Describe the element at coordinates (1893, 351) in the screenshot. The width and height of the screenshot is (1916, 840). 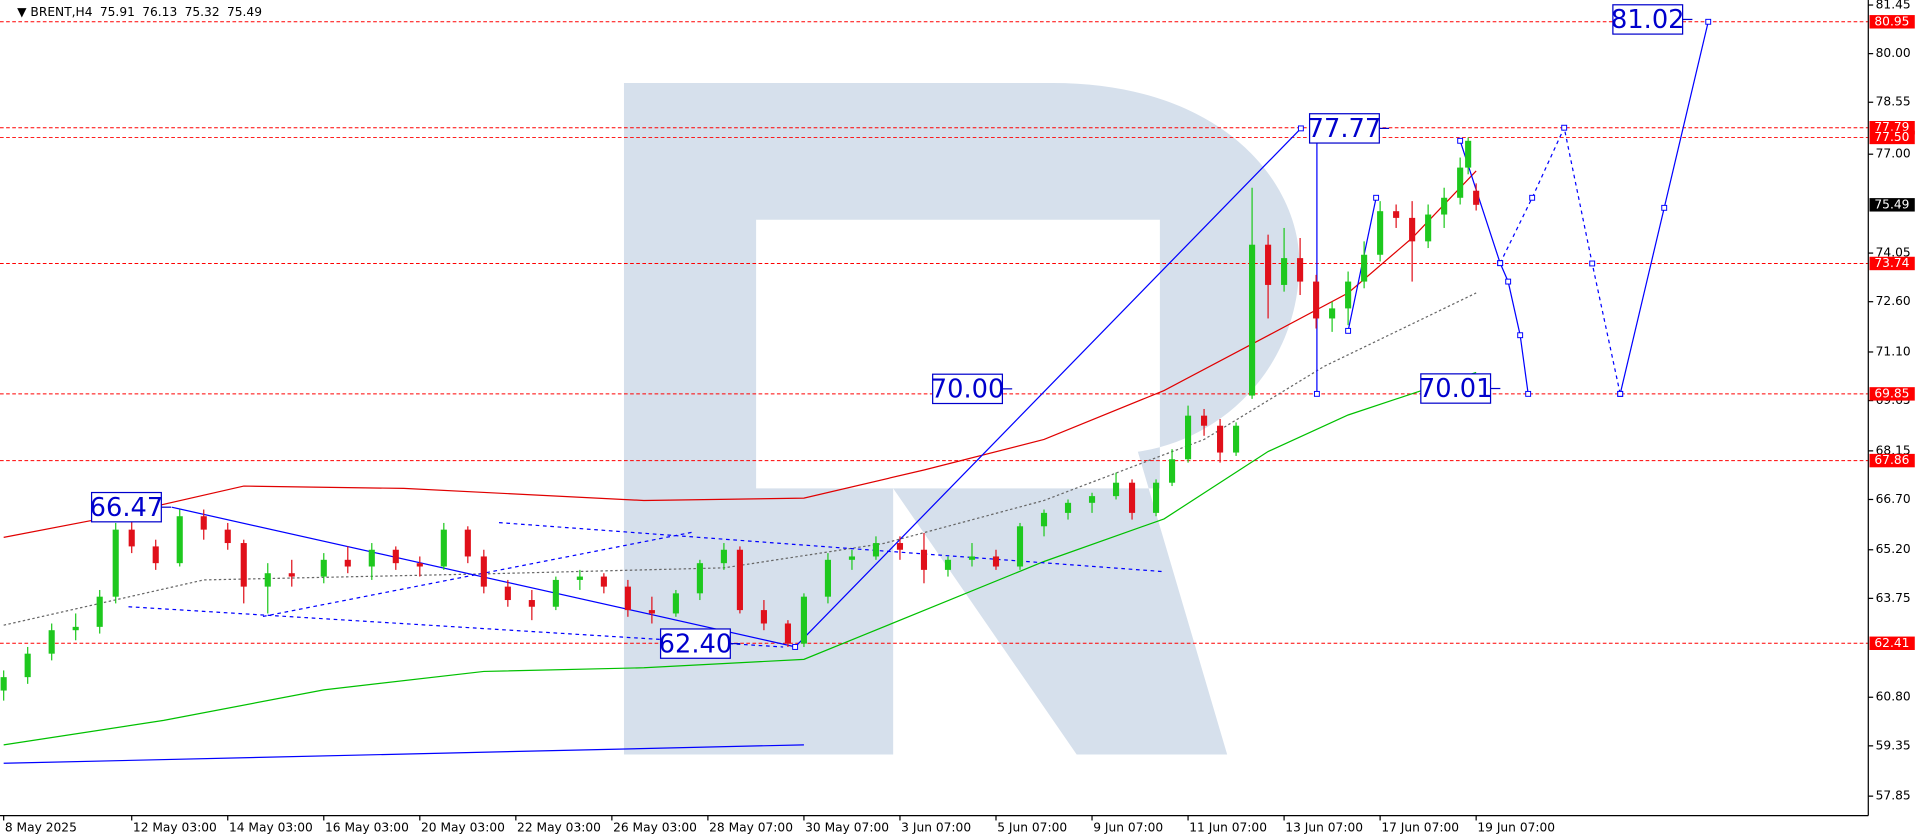
I see `y-tick-label: 71.10` at that location.